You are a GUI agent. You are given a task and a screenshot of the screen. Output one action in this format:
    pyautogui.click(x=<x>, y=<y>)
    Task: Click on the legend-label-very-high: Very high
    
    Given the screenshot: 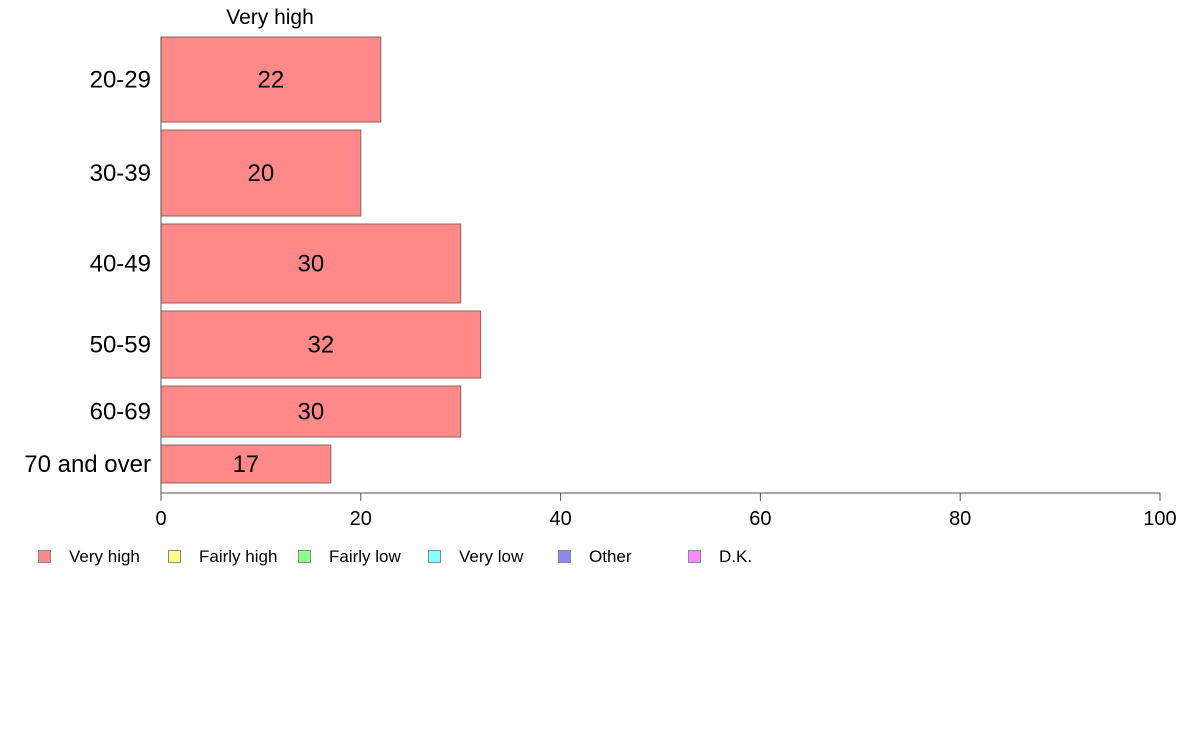 What is the action you would take?
    pyautogui.click(x=104, y=556)
    